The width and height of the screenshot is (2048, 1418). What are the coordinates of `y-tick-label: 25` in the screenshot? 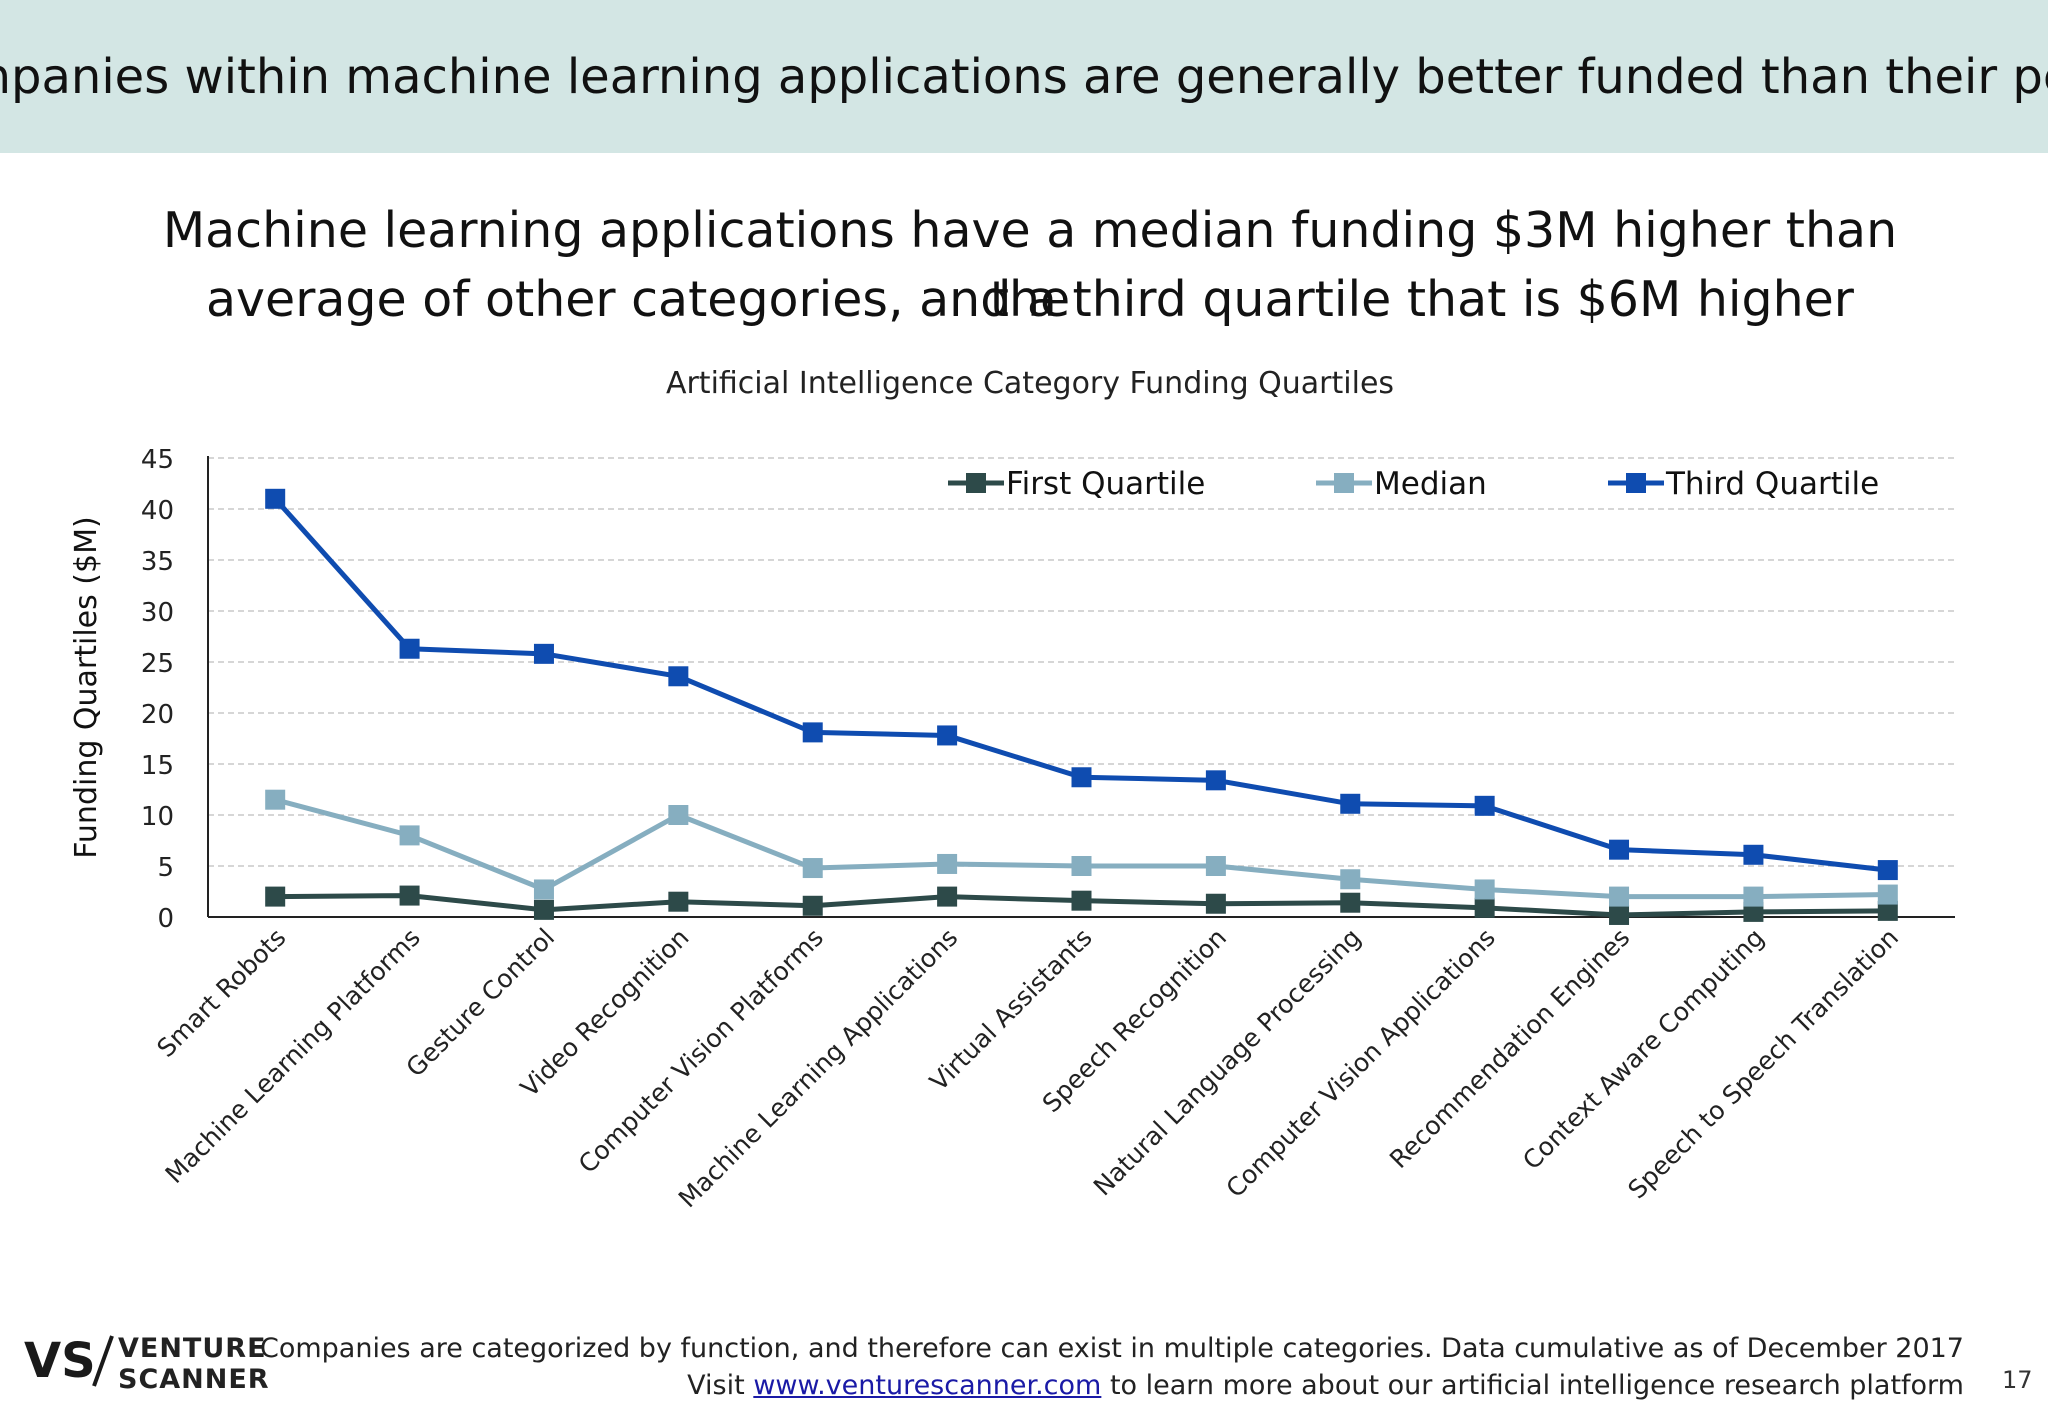 It's located at (157, 664).